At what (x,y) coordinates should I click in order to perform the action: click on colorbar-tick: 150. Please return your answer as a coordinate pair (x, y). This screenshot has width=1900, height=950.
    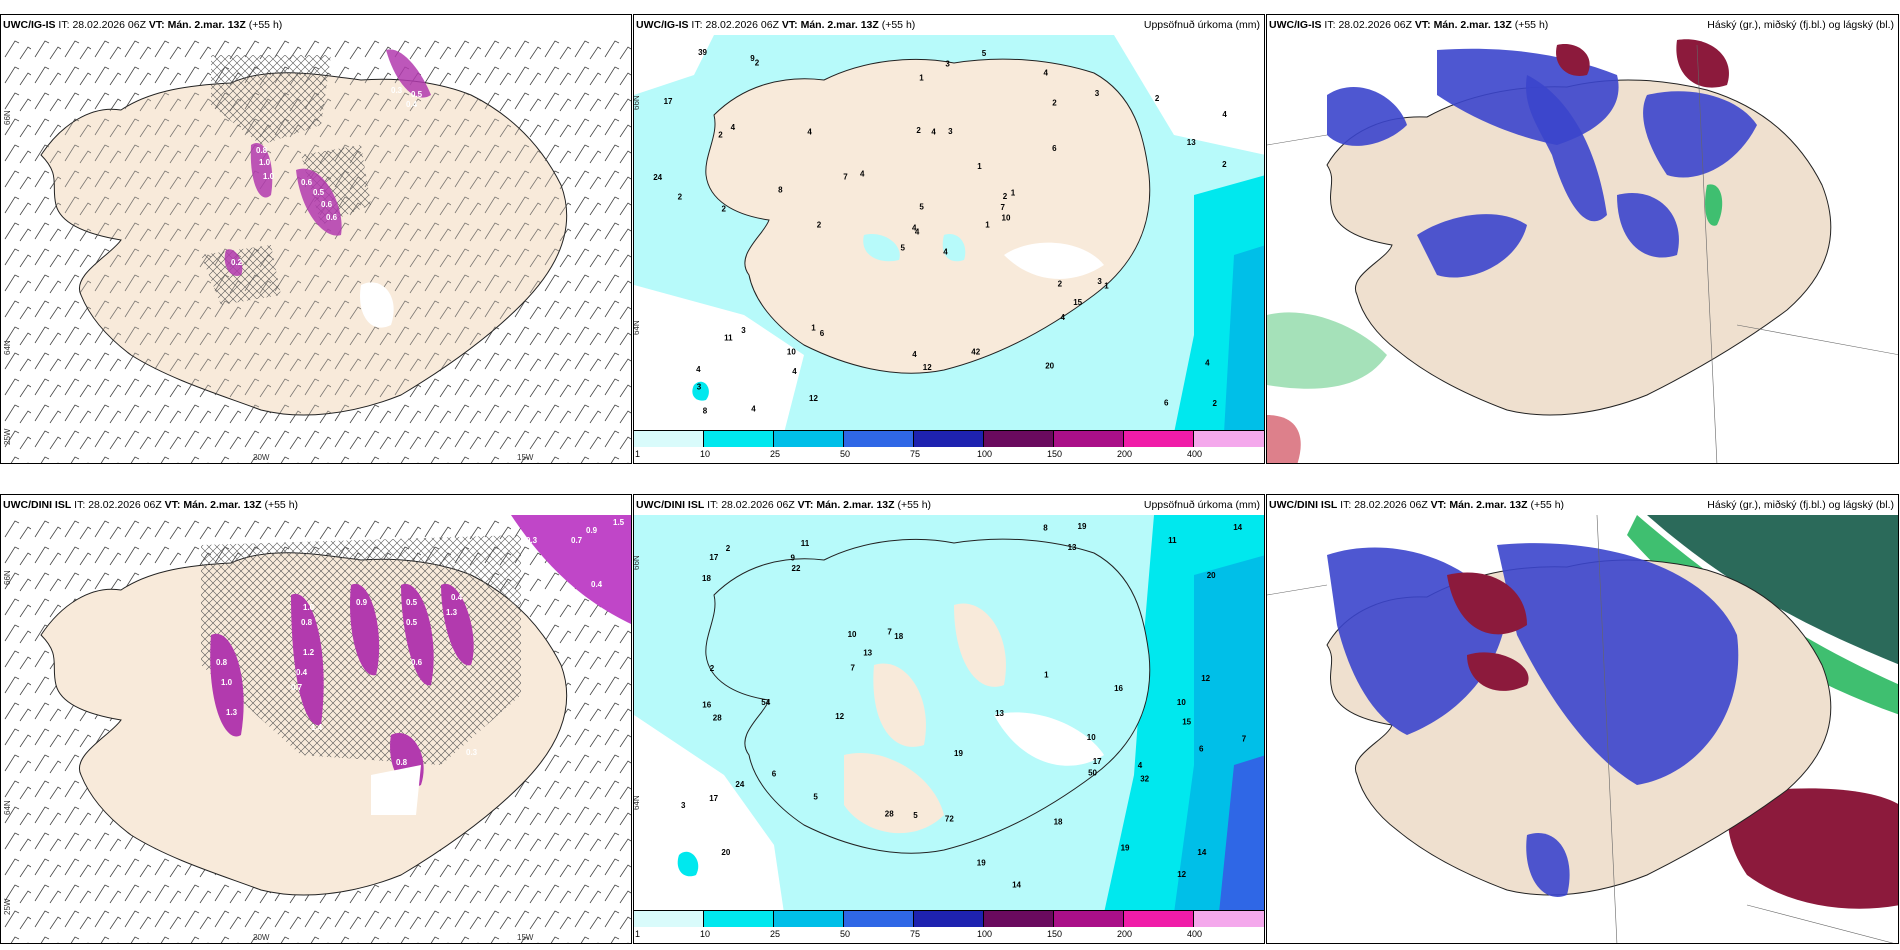
    Looking at the image, I should click on (1055, 454).